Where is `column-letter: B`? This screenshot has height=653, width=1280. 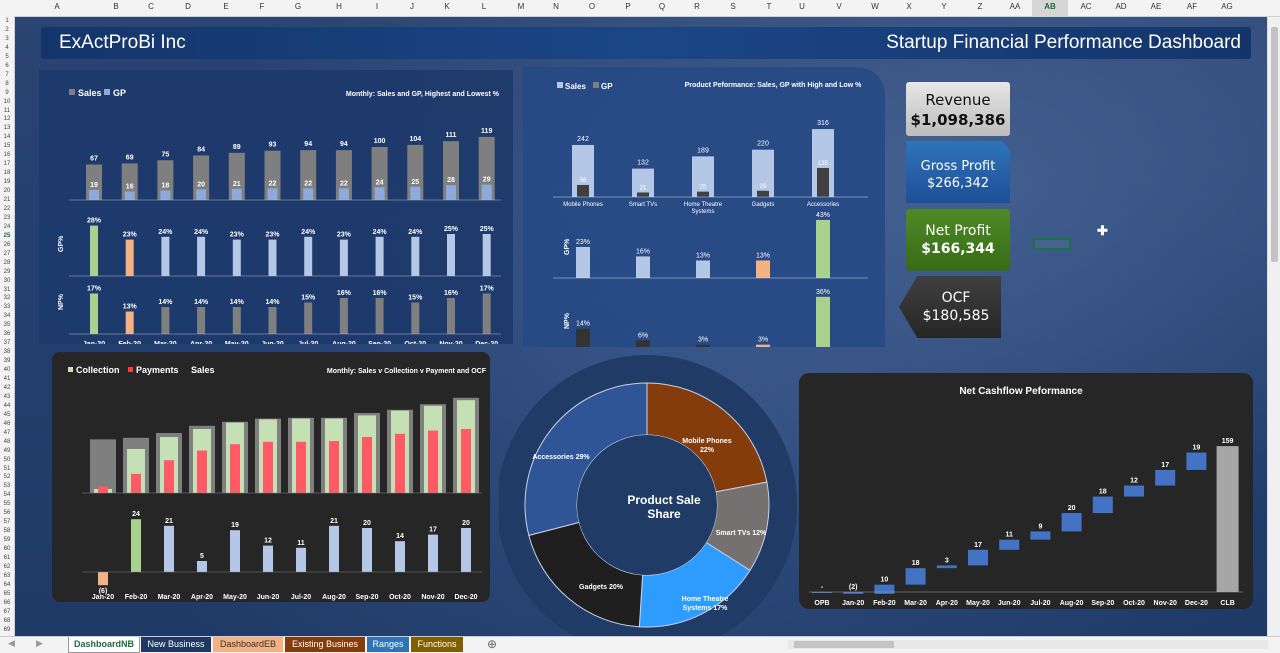 column-letter: B is located at coordinates (116, 6).